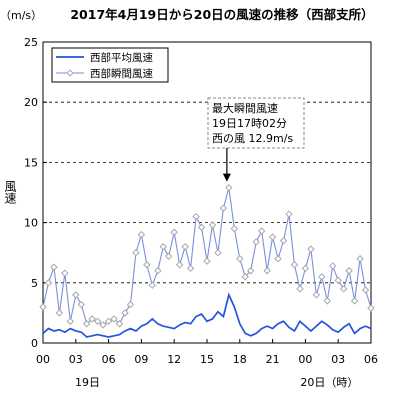 The height and width of the screenshot is (400, 400). I want to click on legend-box, so click(110, 65).